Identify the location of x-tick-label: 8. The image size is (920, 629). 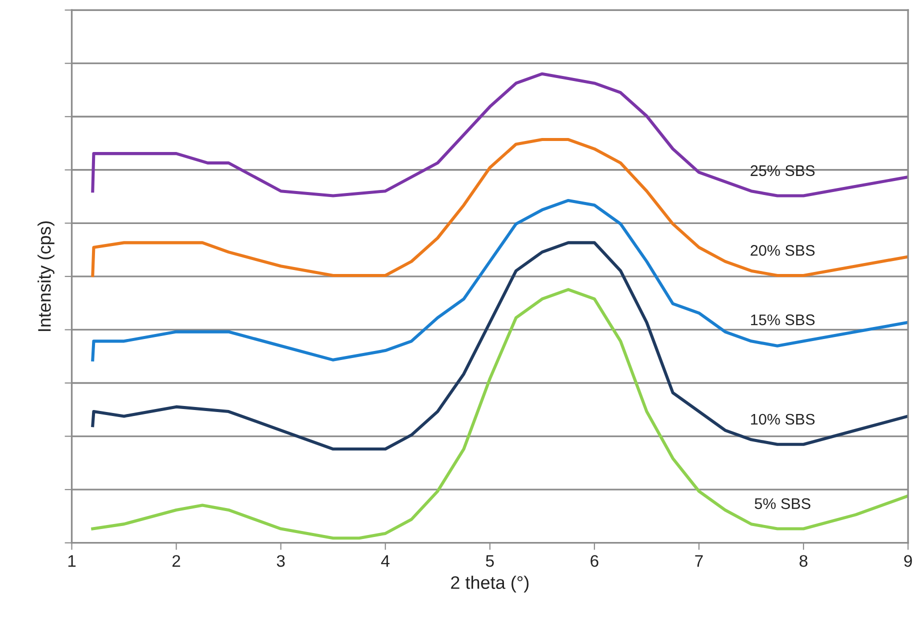
(804, 561).